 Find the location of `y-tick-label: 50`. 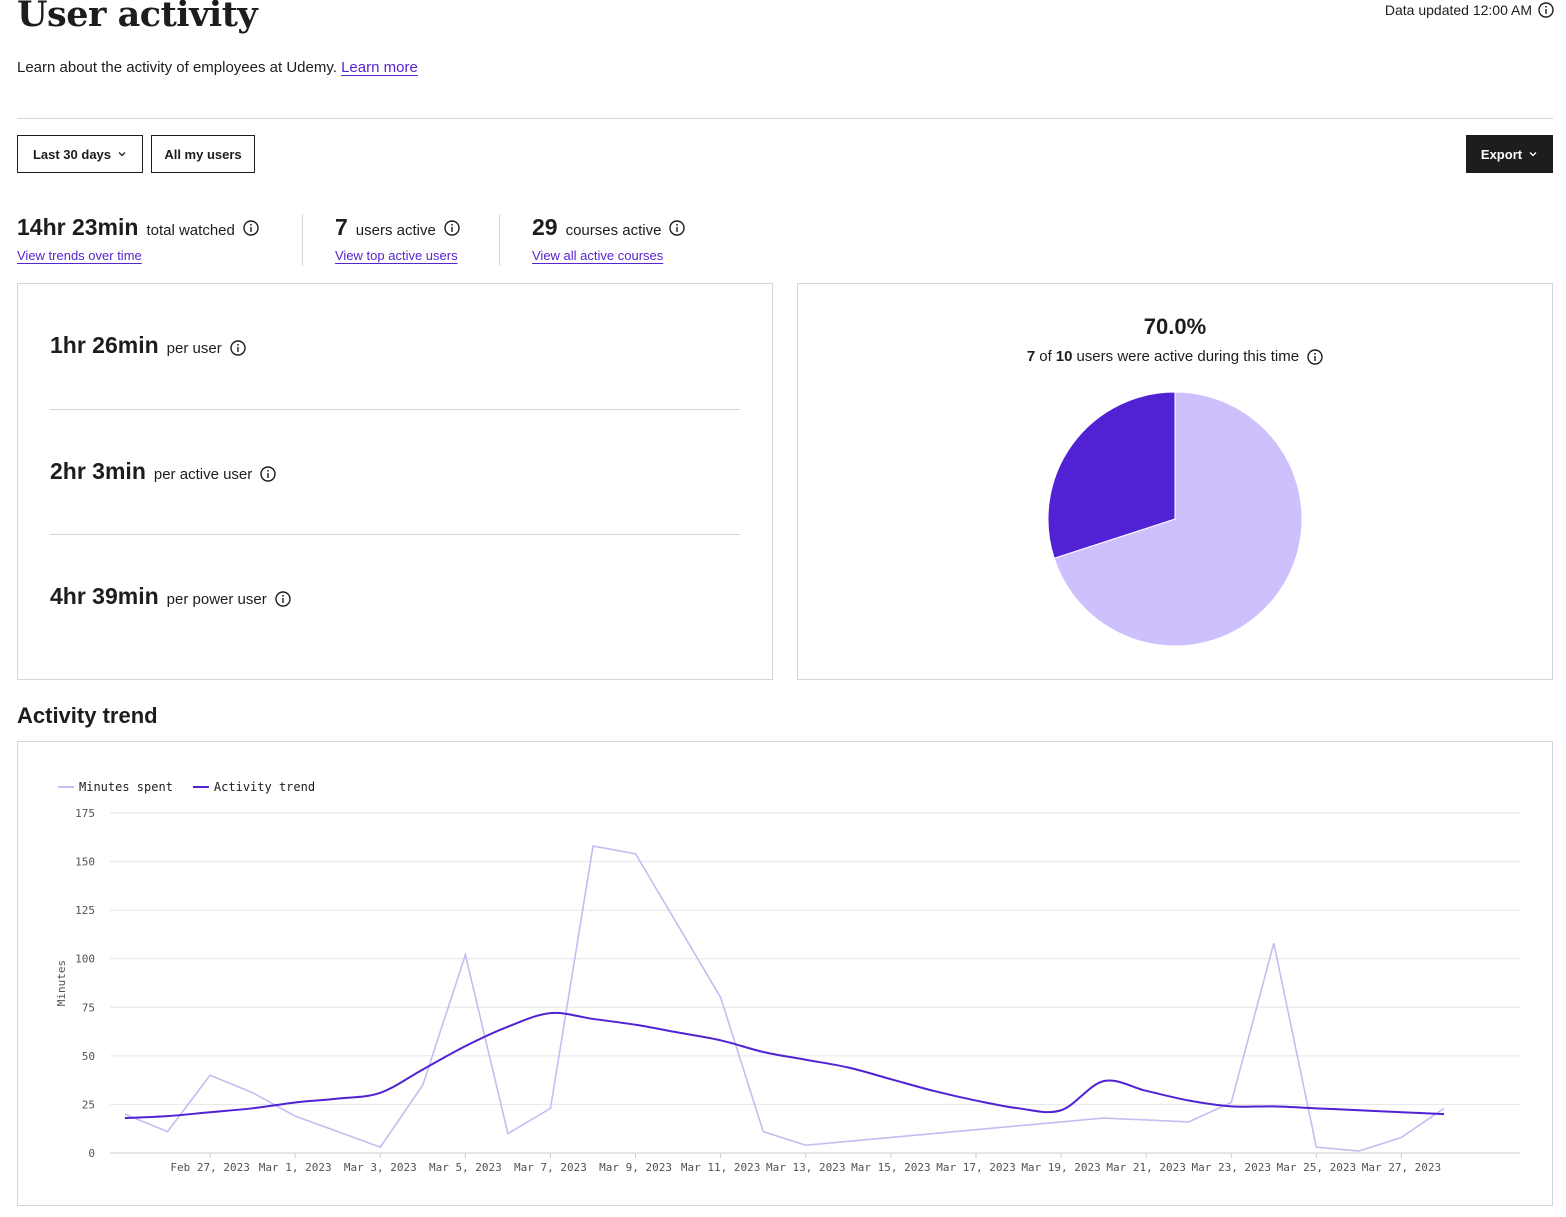

y-tick-label: 50 is located at coordinates (88, 1056).